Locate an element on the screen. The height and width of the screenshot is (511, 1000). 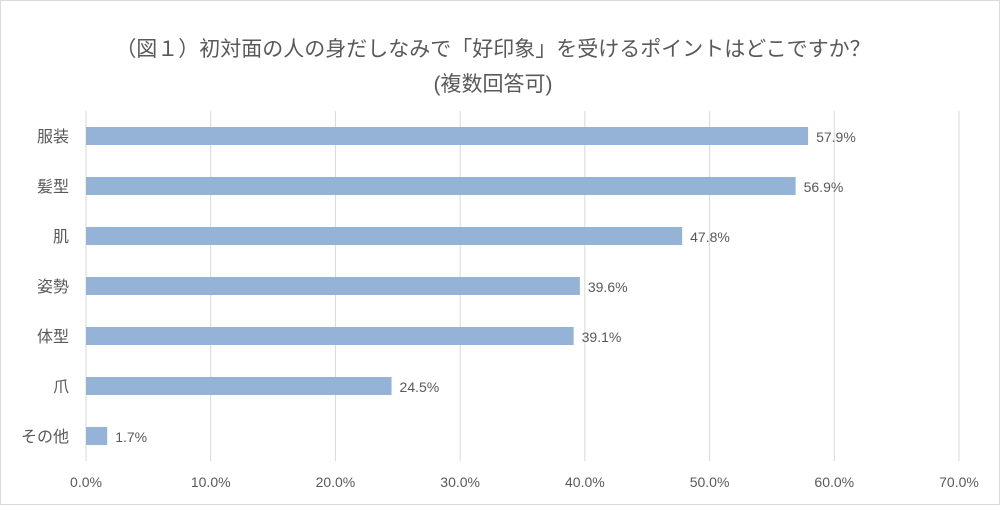
y-tick-label: 姿勢 is located at coordinates (53, 287).